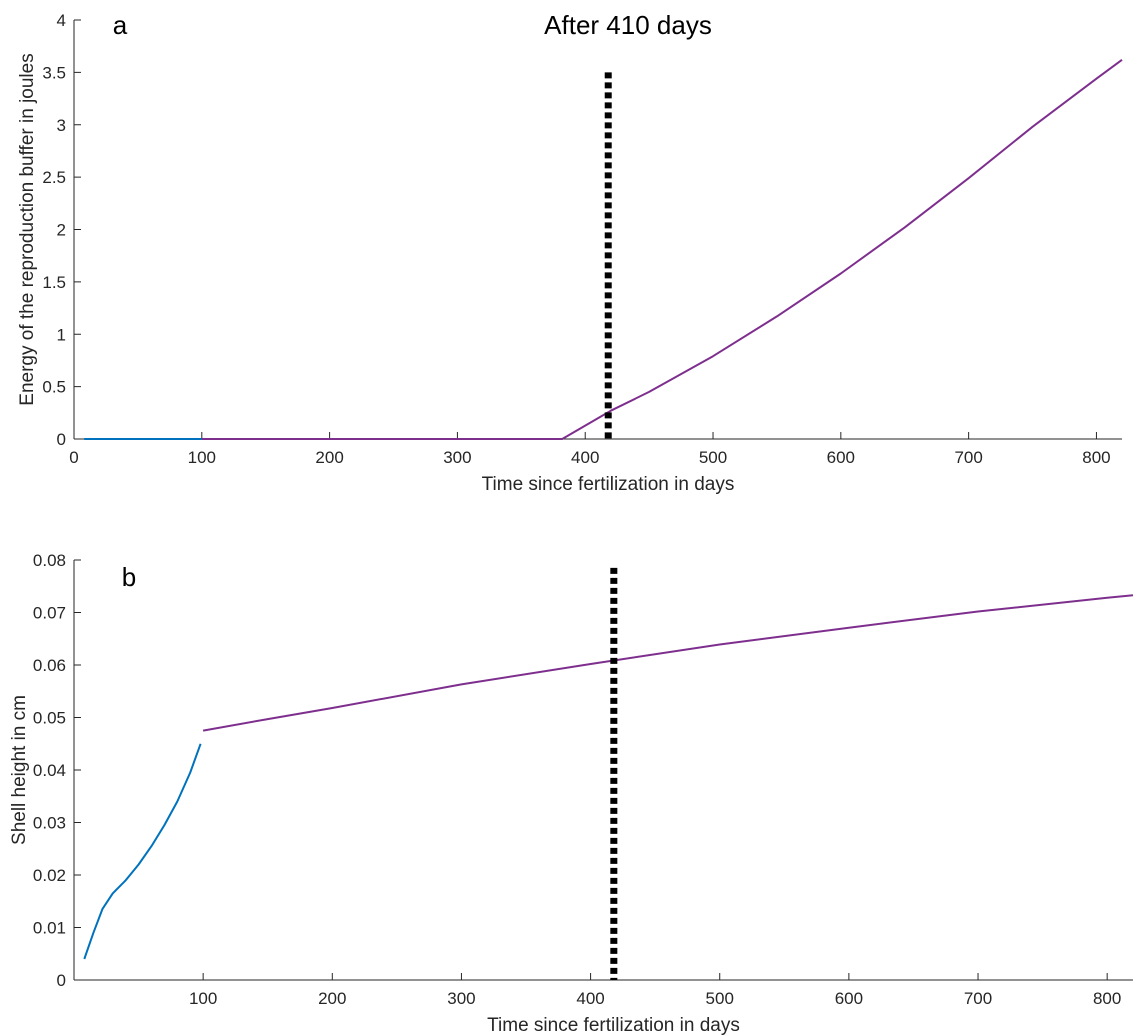 The image size is (1141, 1035). What do you see at coordinates (61, 125) in the screenshot?
I see `y-tick-label: 3` at bounding box center [61, 125].